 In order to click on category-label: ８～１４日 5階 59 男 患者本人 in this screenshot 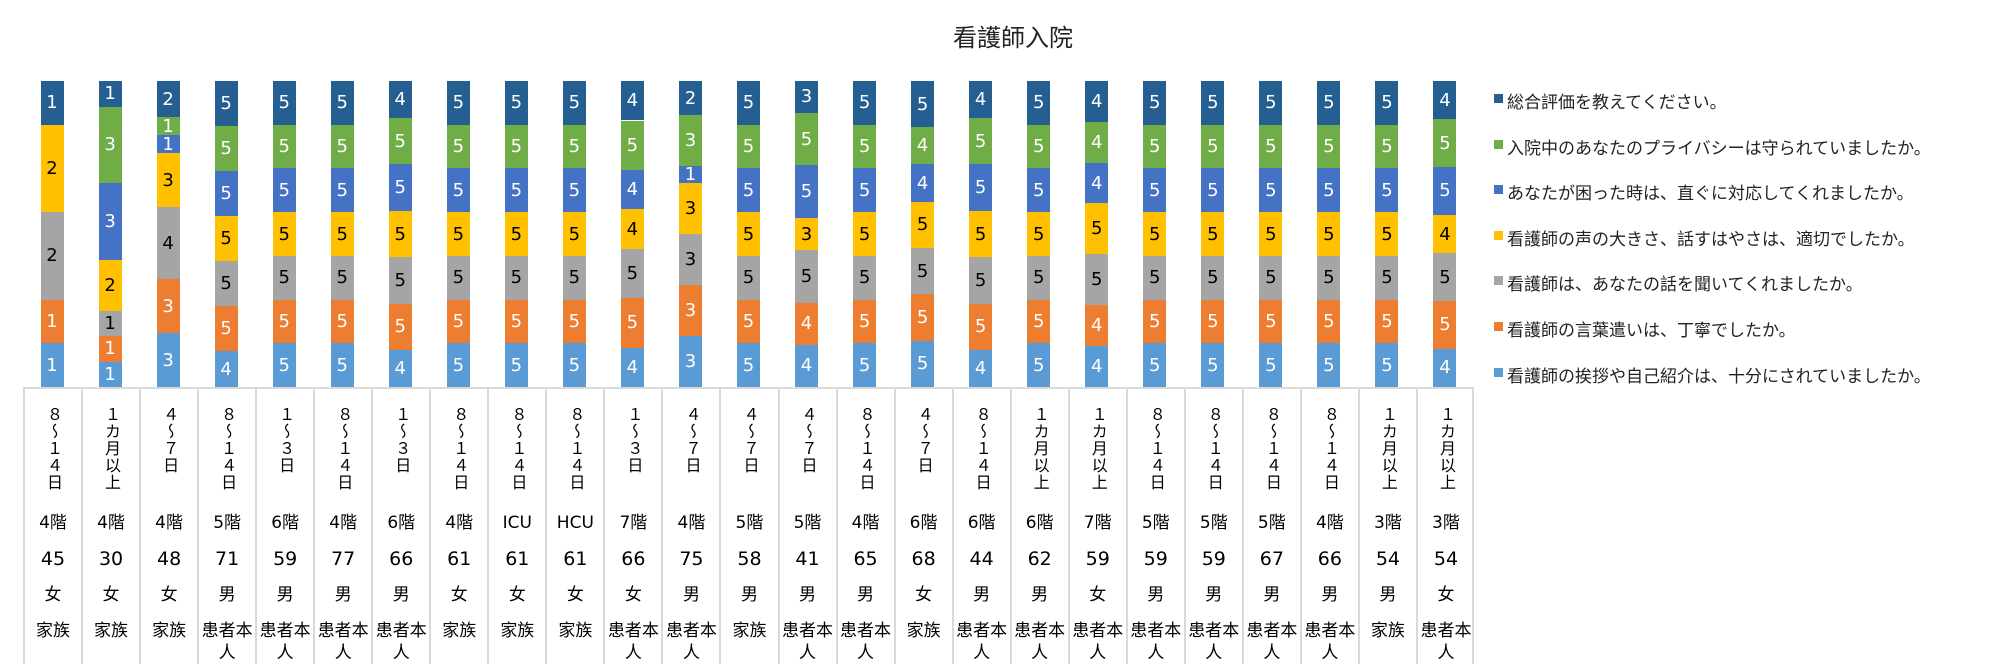, I will do `click(1212, 526)`.